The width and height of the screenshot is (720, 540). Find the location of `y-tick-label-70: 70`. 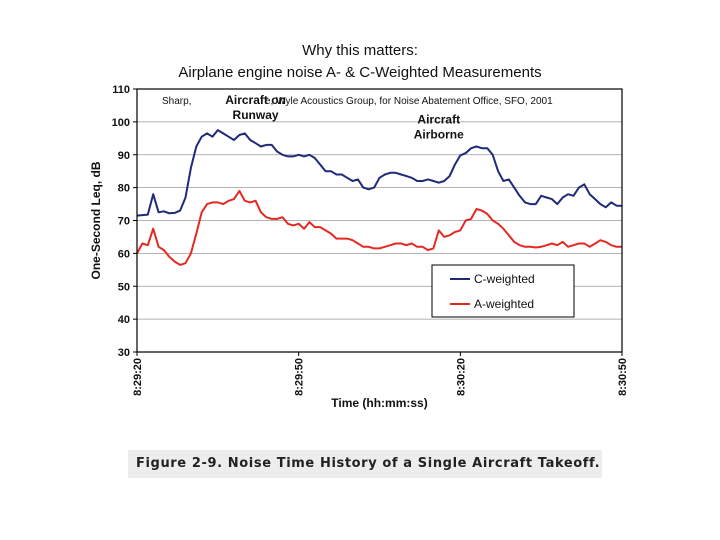

y-tick-label-70: 70 is located at coordinates (124, 222).